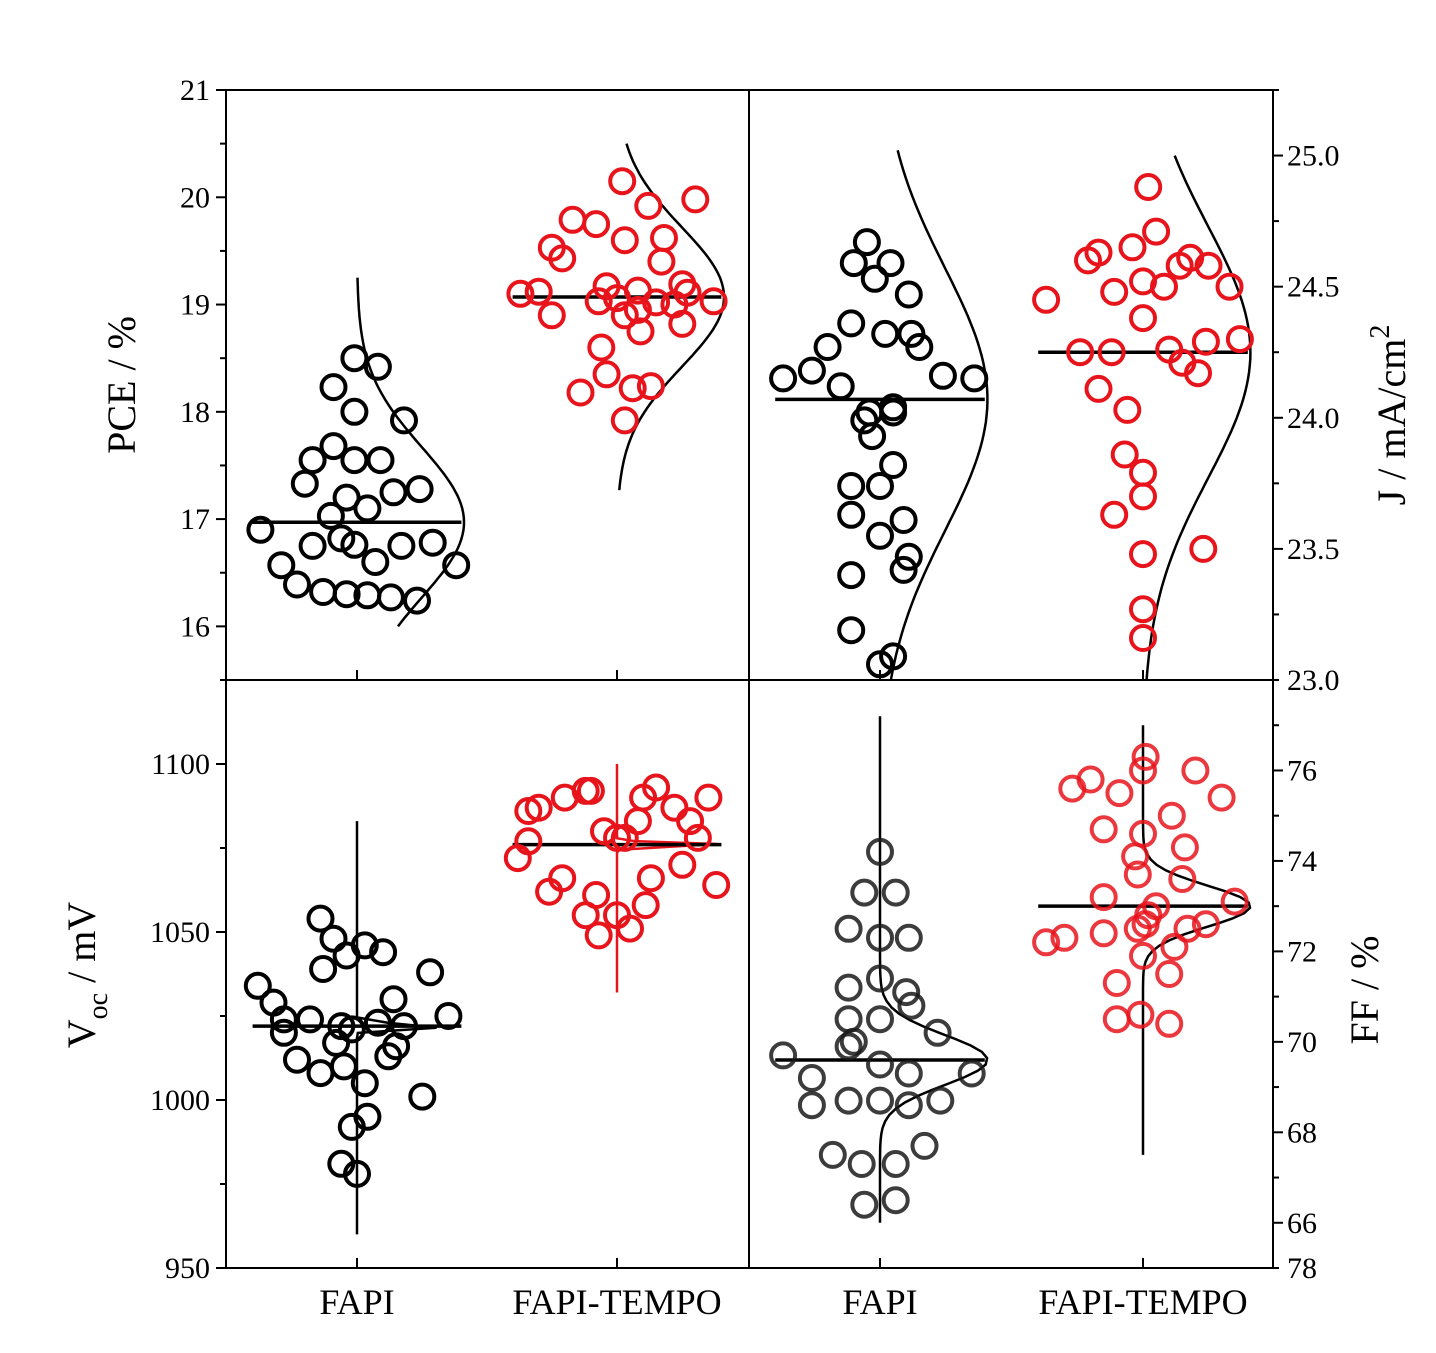 The image size is (1436, 1353). Describe the element at coordinates (1313, 680) in the screenshot. I see `y-tick-label-bottom-top-right: 23.0` at that location.